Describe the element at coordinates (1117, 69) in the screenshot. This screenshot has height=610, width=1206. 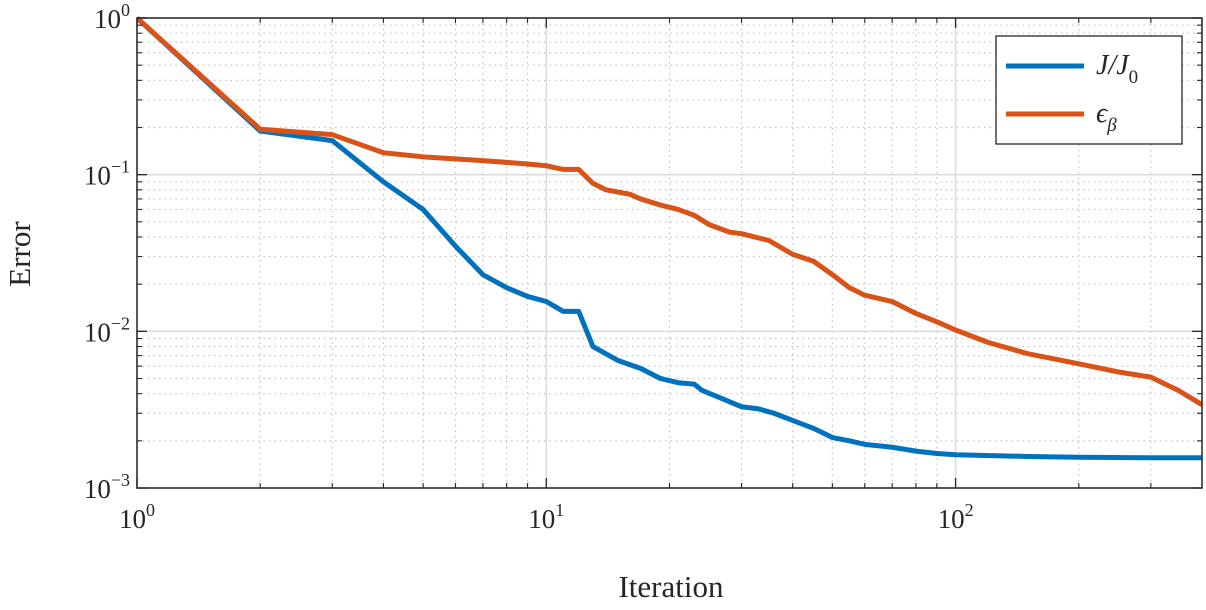
I see `legend-label: J/J0` at that location.